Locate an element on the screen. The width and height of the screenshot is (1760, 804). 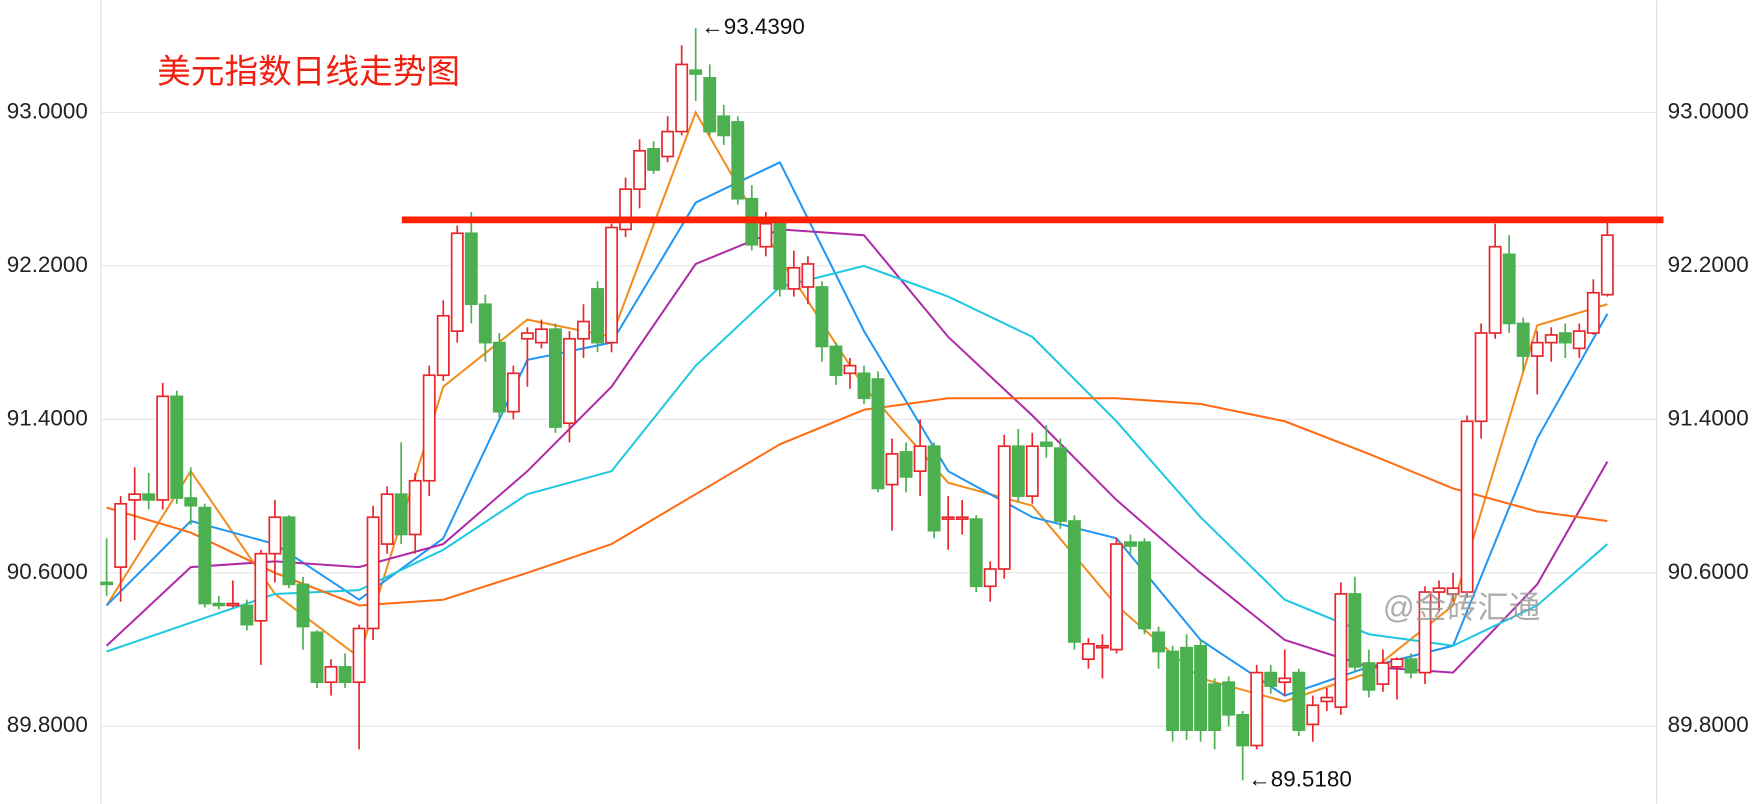
y2-tick-label: 92.2000 is located at coordinates (1708, 264).